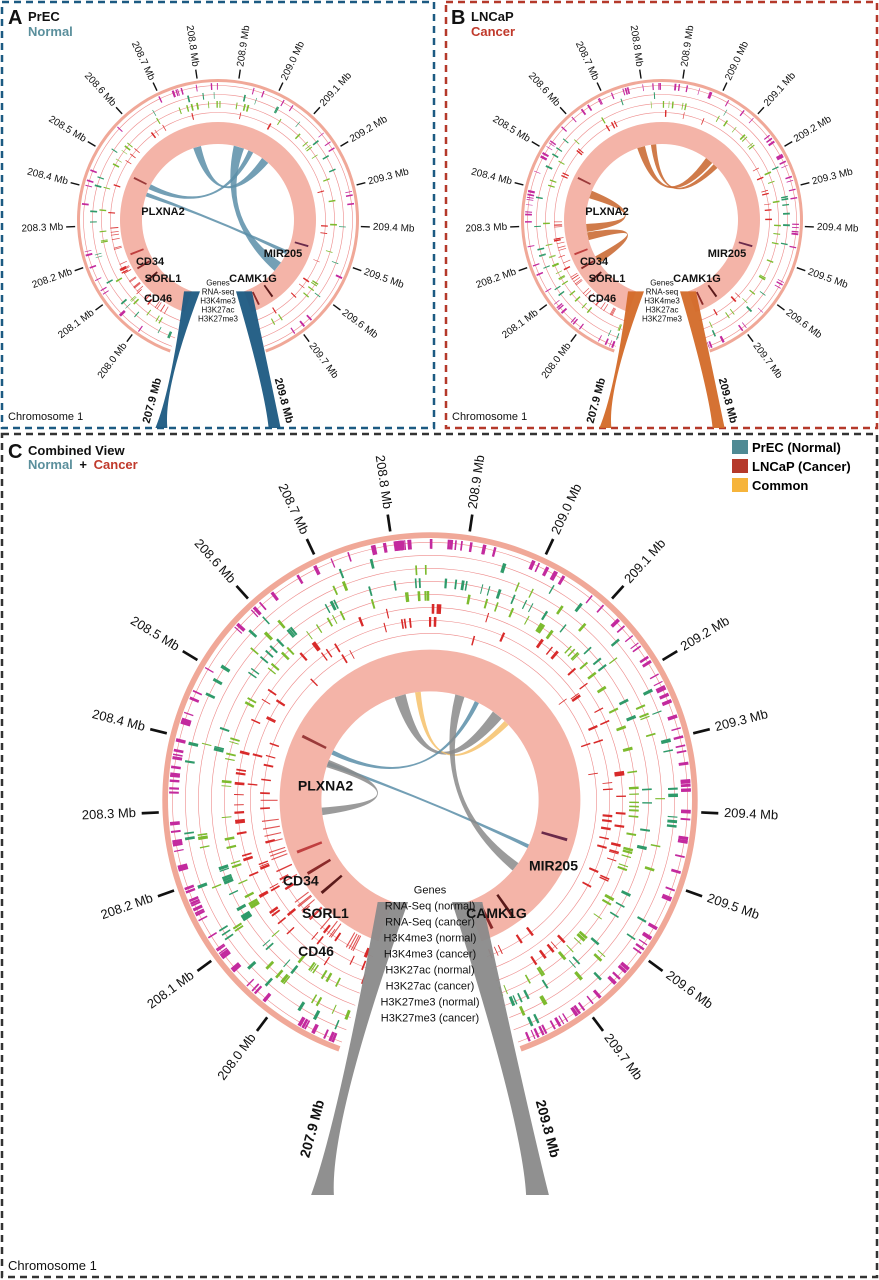  What do you see at coordinates (127, 906) in the screenshot?
I see `tick-label: 208.2 Mb` at bounding box center [127, 906].